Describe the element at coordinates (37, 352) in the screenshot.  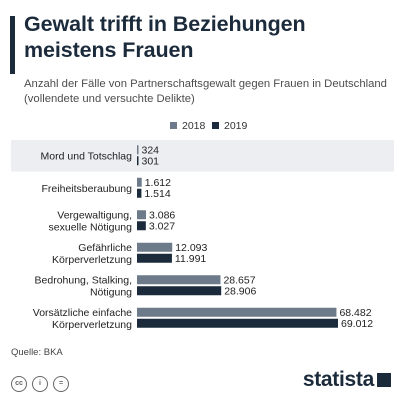
I see `source-note: Quelle: BKA` at that location.